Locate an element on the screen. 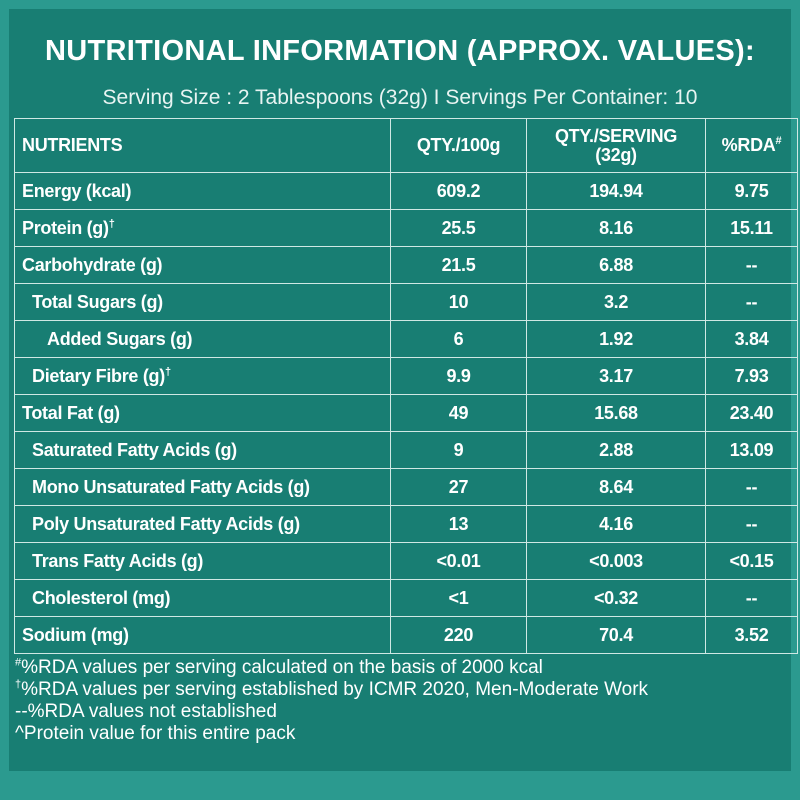  rda-value: 9.75 is located at coordinates (751, 191).